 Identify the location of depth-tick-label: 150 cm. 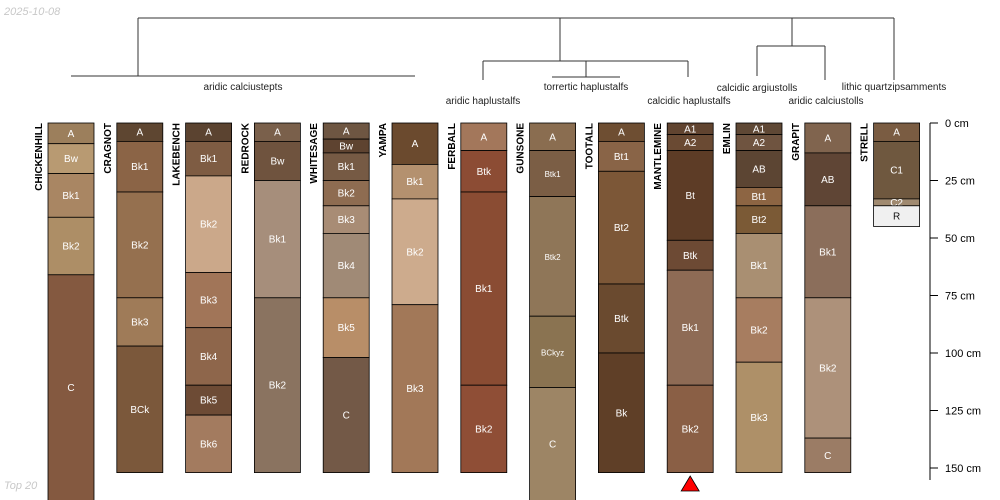
(963, 469).